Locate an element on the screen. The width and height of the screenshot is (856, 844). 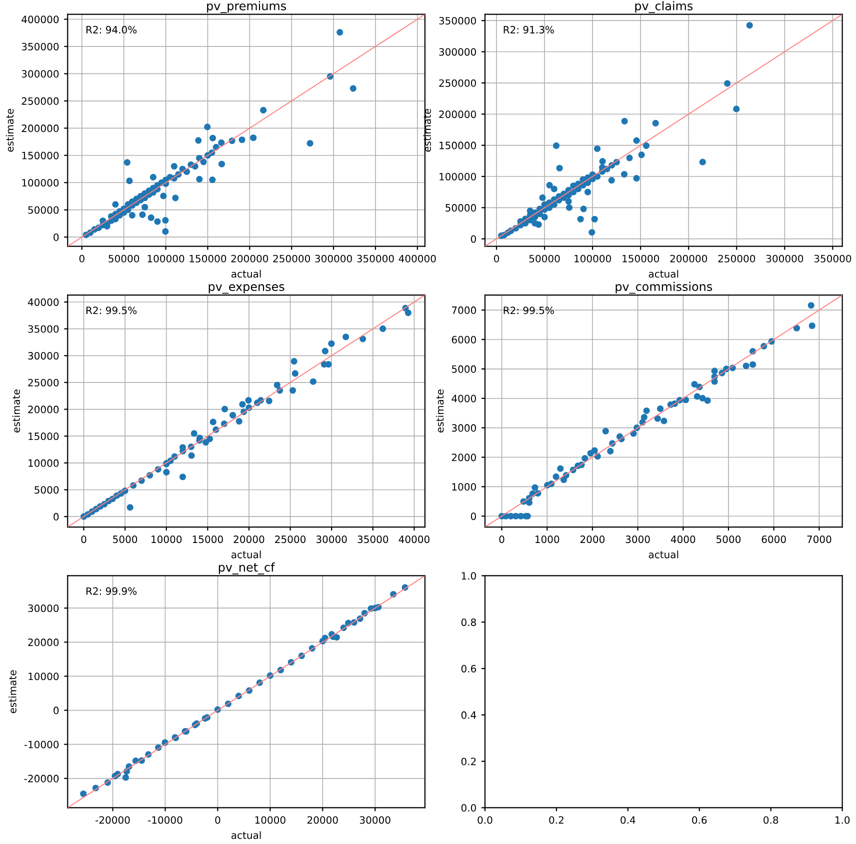
x-tick-label: 25000 is located at coordinates (290, 540).